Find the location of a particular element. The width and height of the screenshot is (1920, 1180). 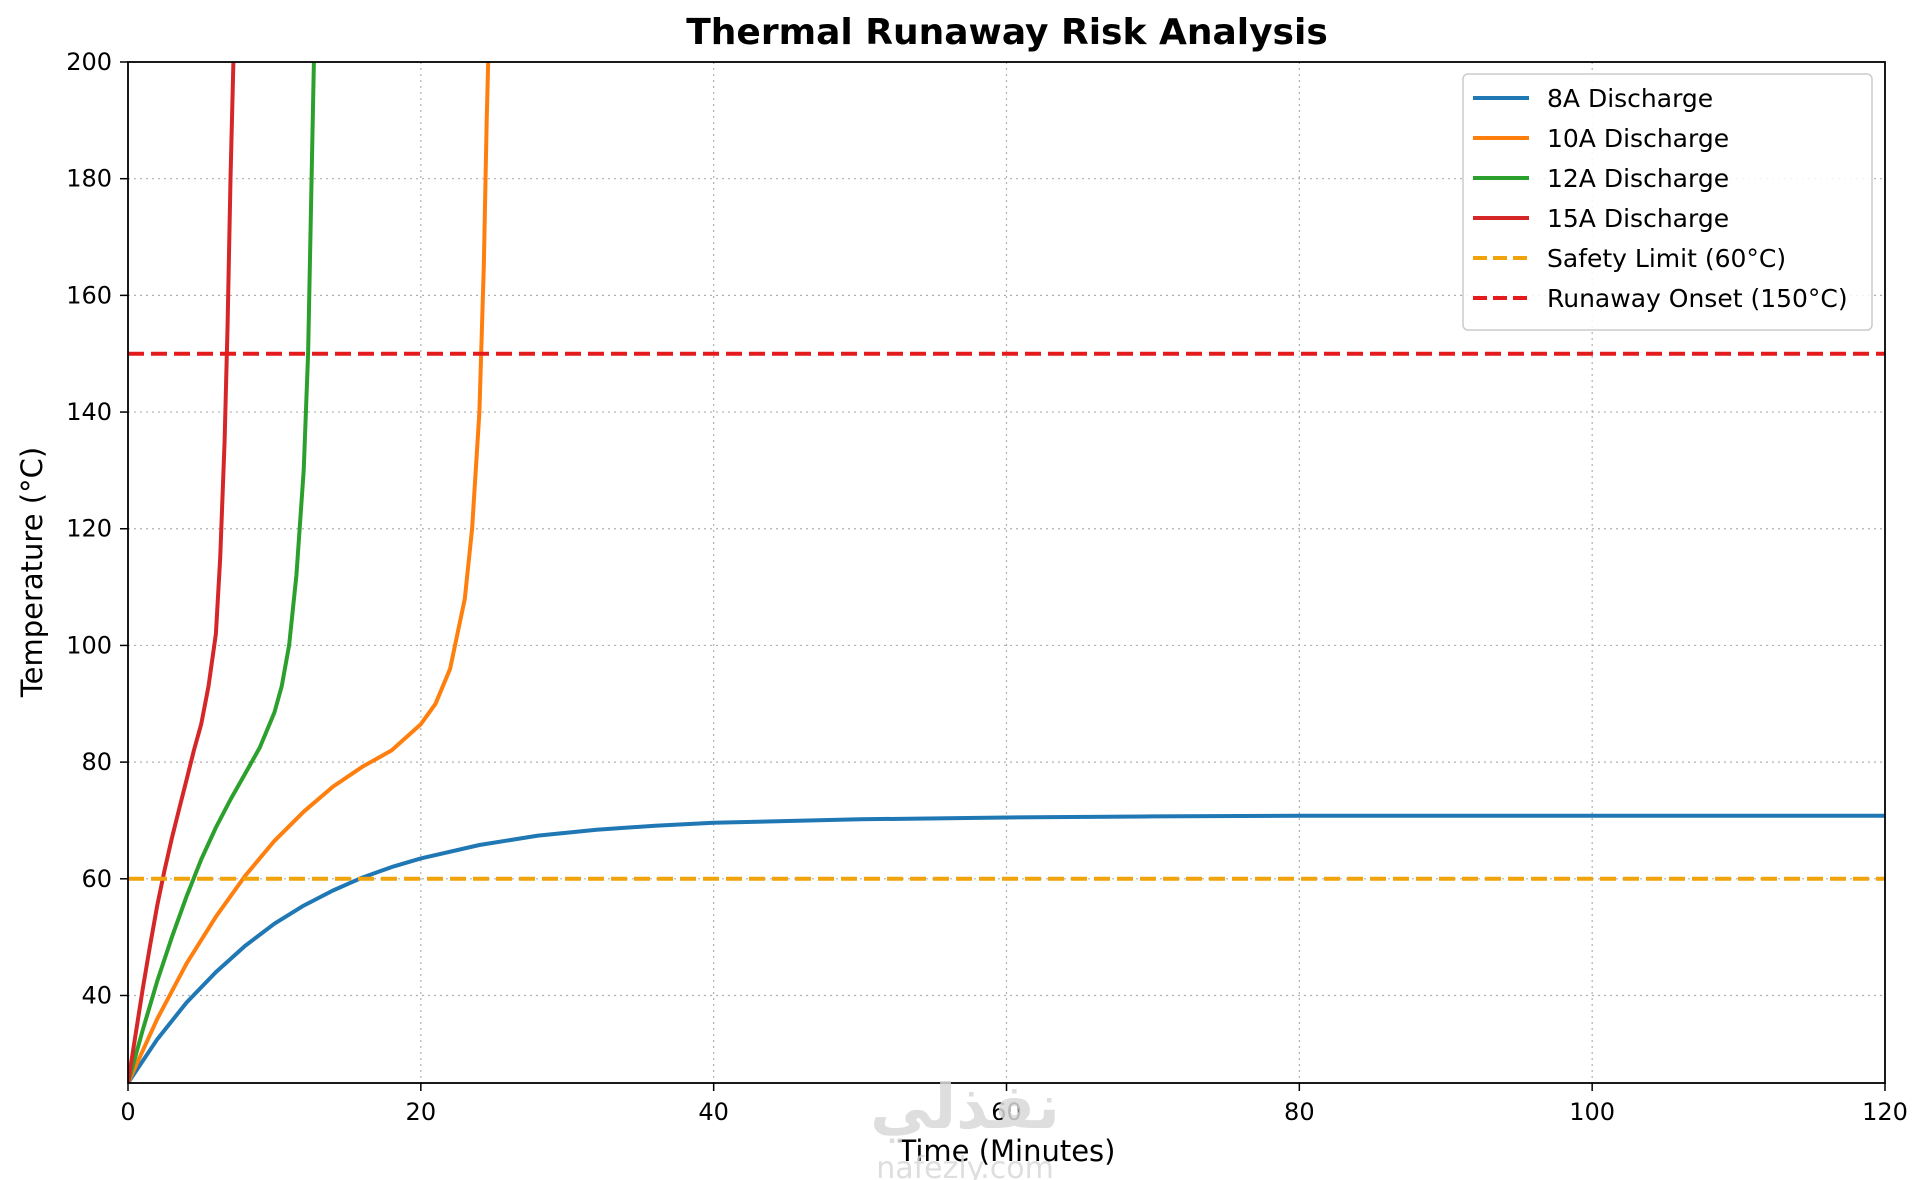

y-tick-label: 60 is located at coordinates (96, 879).